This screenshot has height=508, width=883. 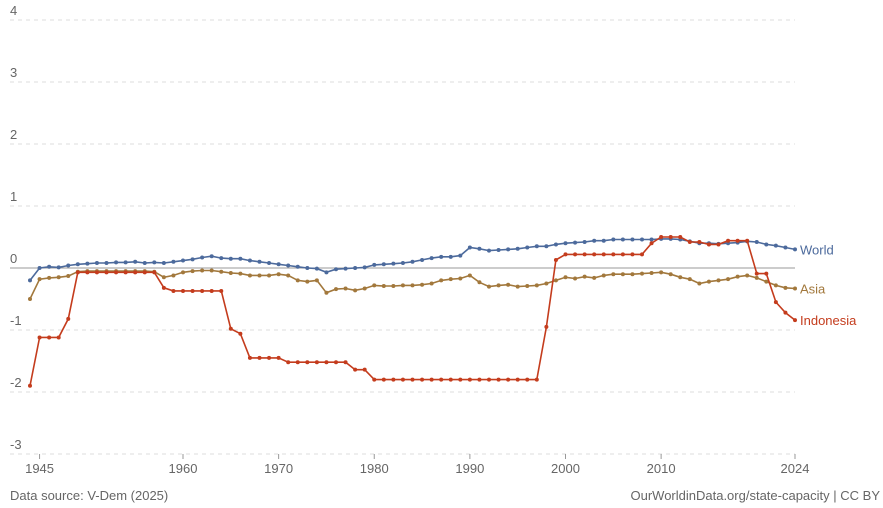 What do you see at coordinates (828, 320) in the screenshot?
I see `series-label: Indonesia` at bounding box center [828, 320].